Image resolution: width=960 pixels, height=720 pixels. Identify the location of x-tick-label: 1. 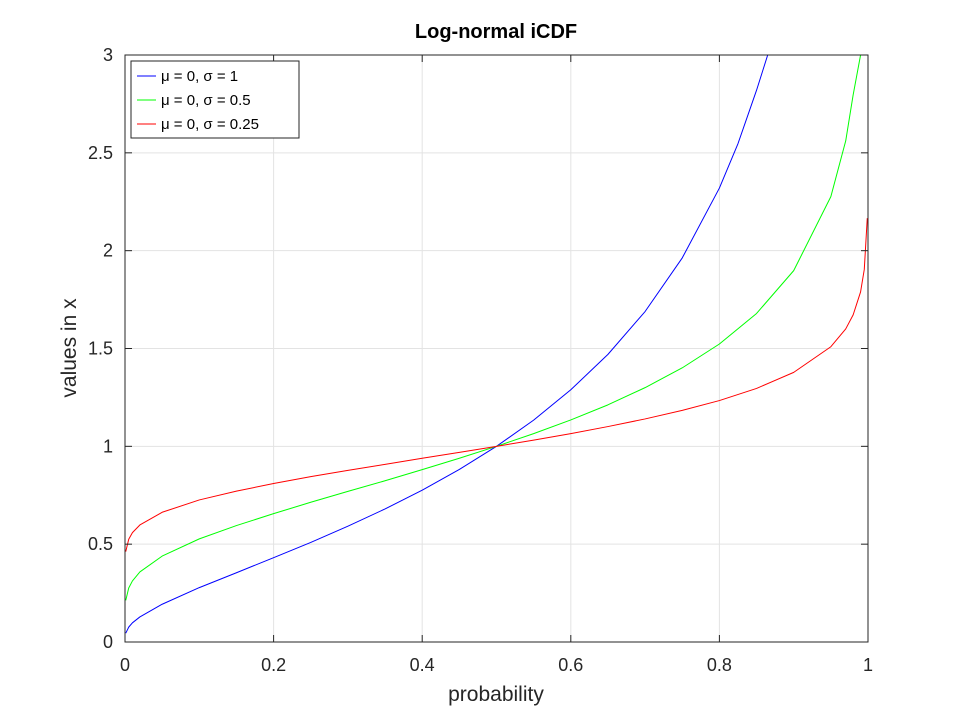
(868, 665).